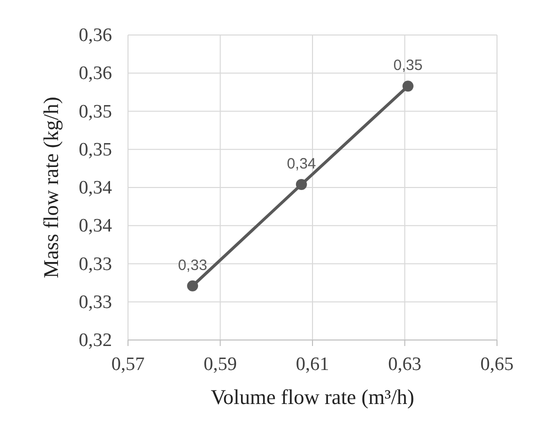 The width and height of the screenshot is (537, 444). Describe the element at coordinates (301, 163) in the screenshot. I see `data-label: 0,34` at that location.